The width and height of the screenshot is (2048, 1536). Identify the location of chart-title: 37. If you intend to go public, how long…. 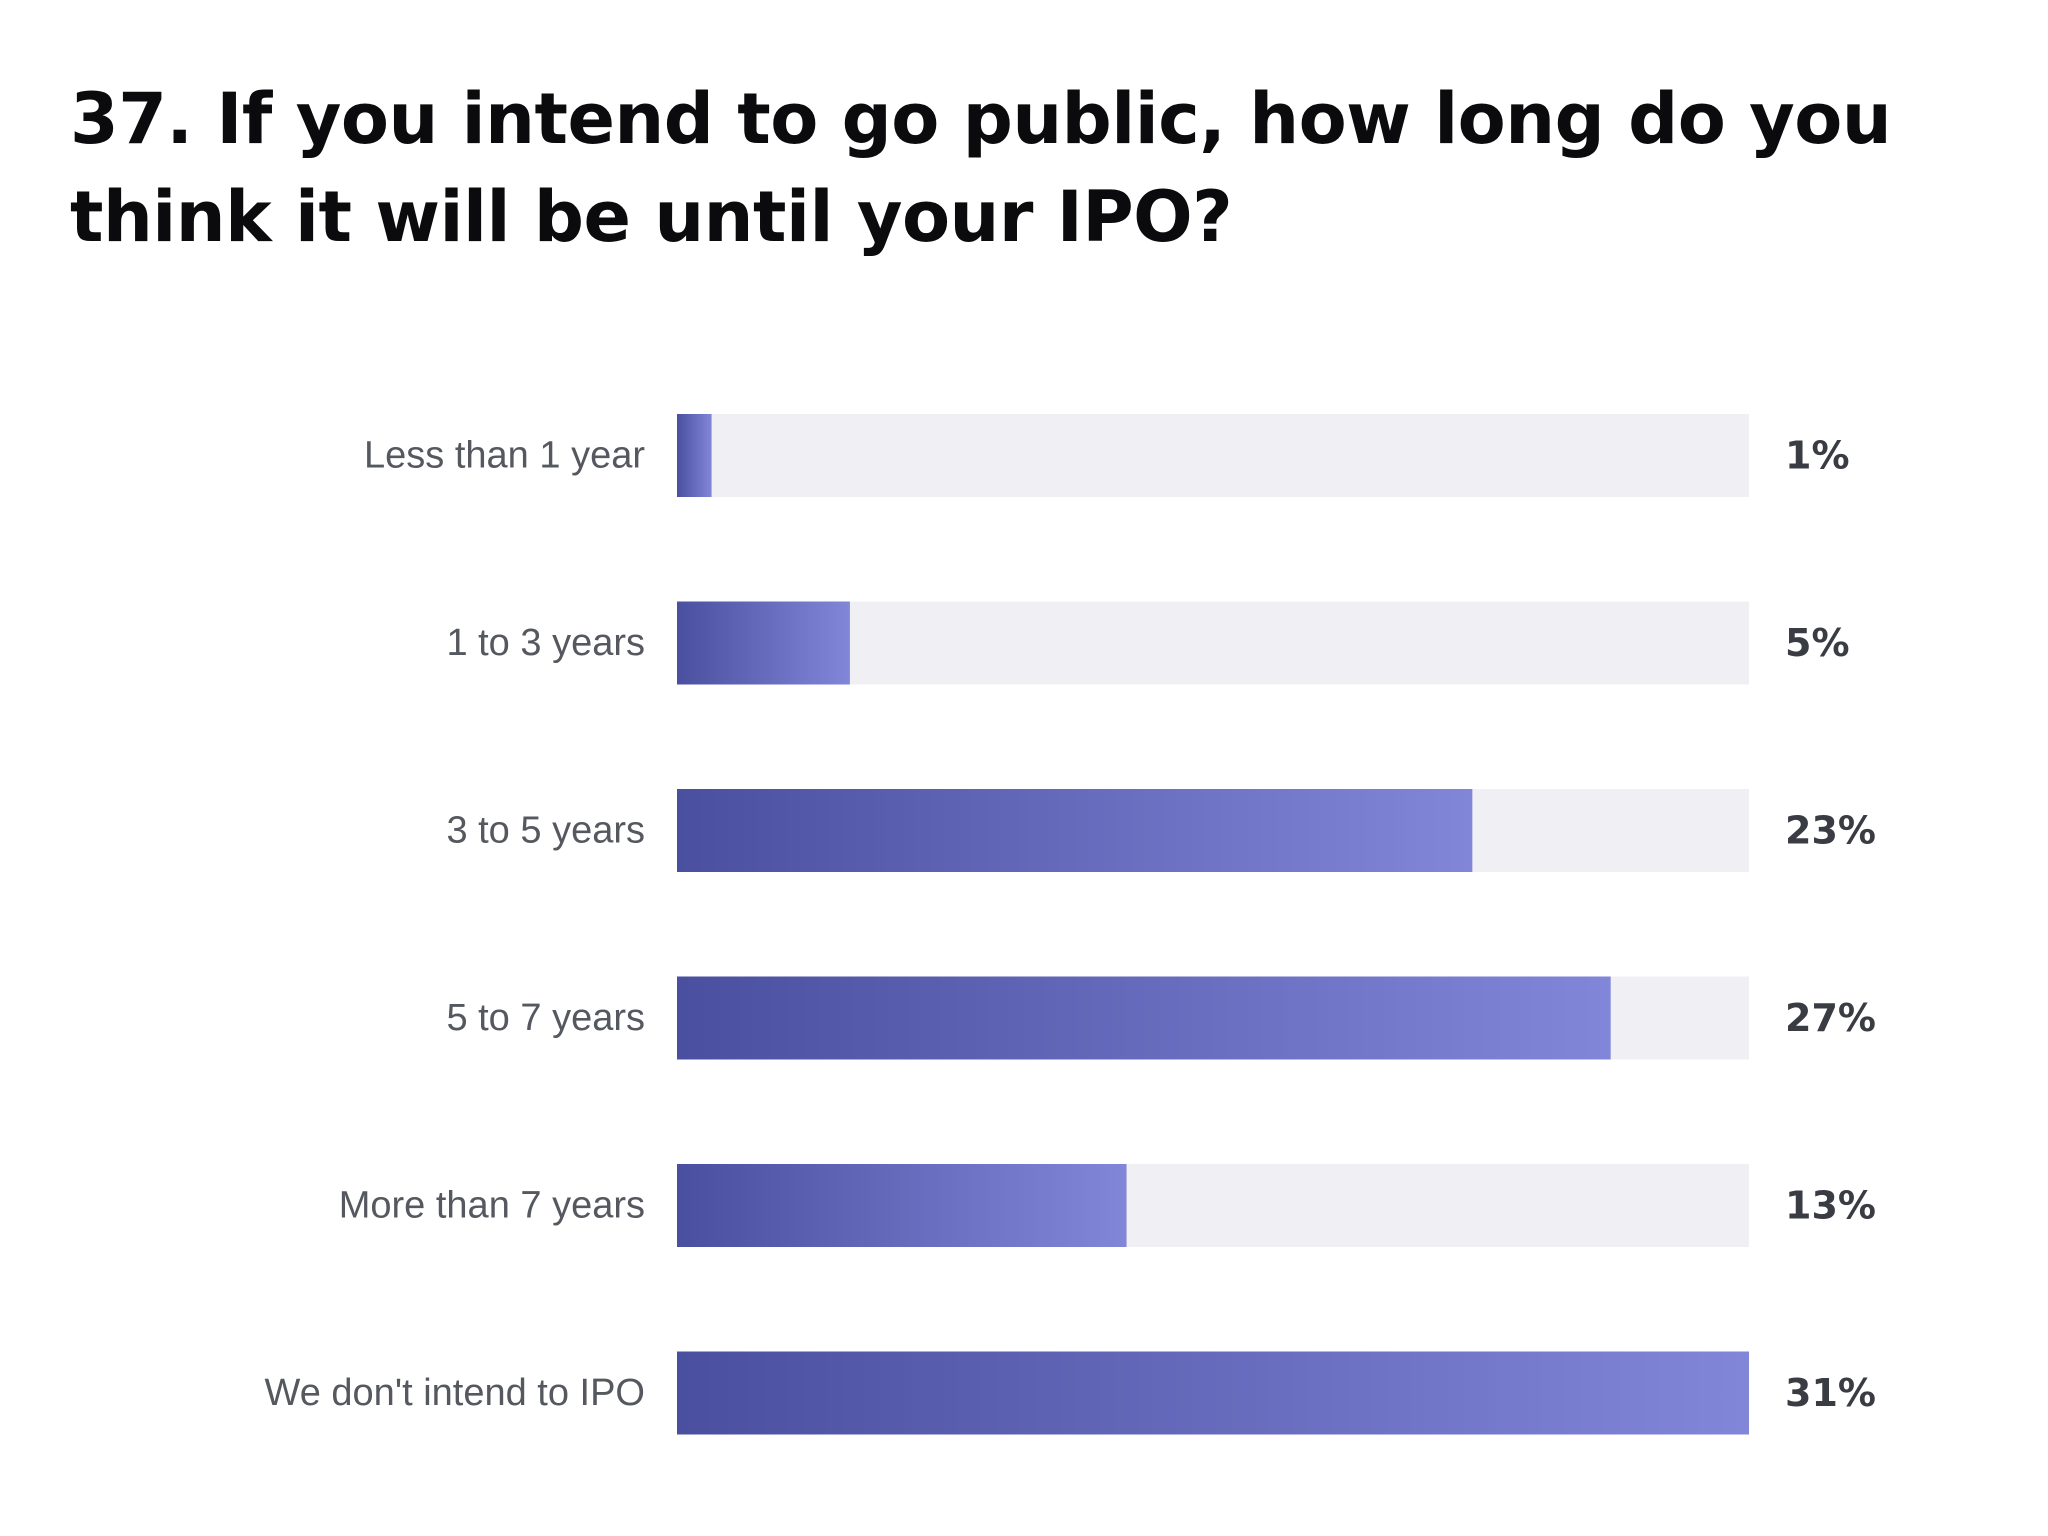
(981, 168).